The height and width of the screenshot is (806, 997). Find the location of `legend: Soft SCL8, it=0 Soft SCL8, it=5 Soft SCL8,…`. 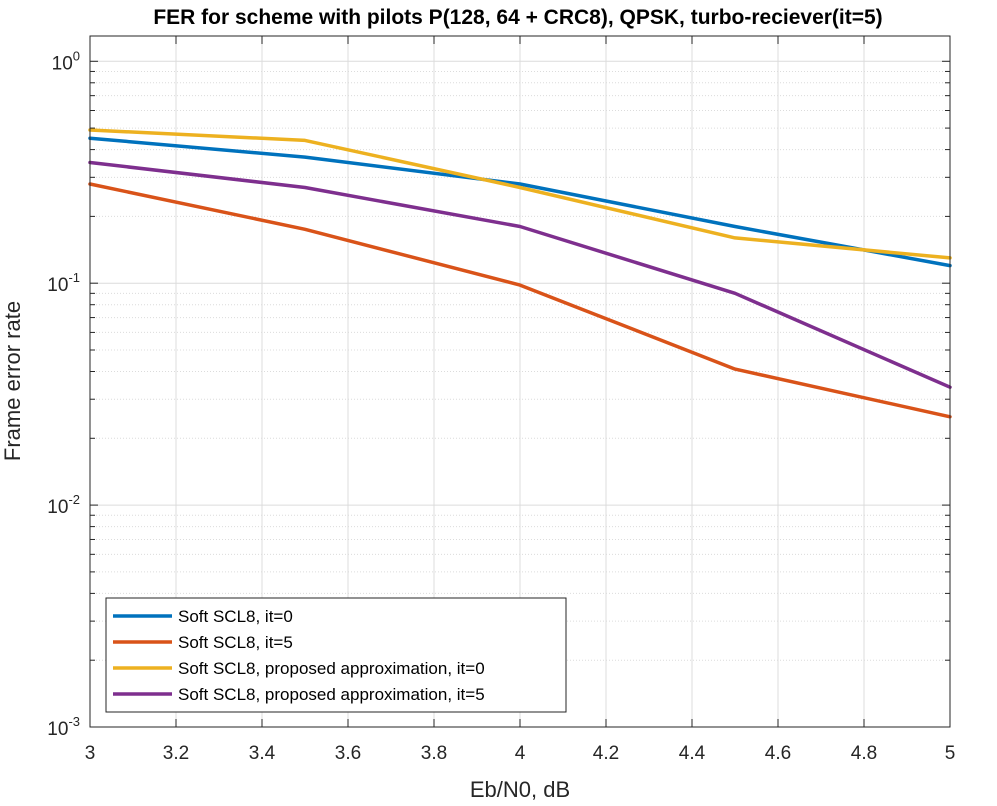

legend: Soft SCL8, it=0 Soft SCL8, it=5 Soft SCL8,… is located at coordinates (336, 655).